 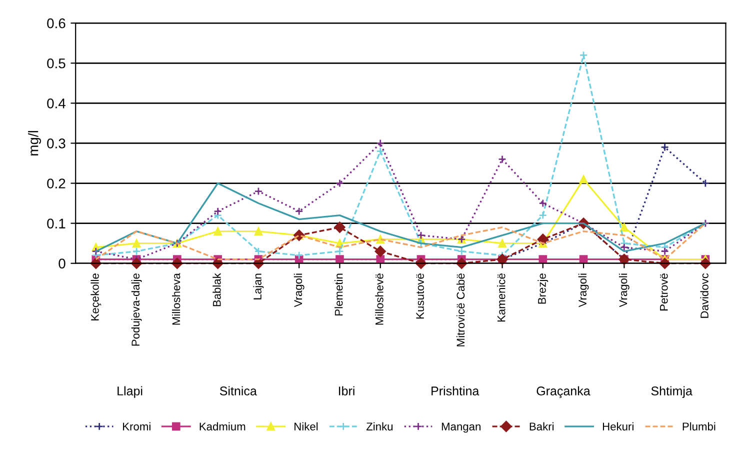 I want to click on x-tick-label: Millosheva, so click(x=176, y=299).